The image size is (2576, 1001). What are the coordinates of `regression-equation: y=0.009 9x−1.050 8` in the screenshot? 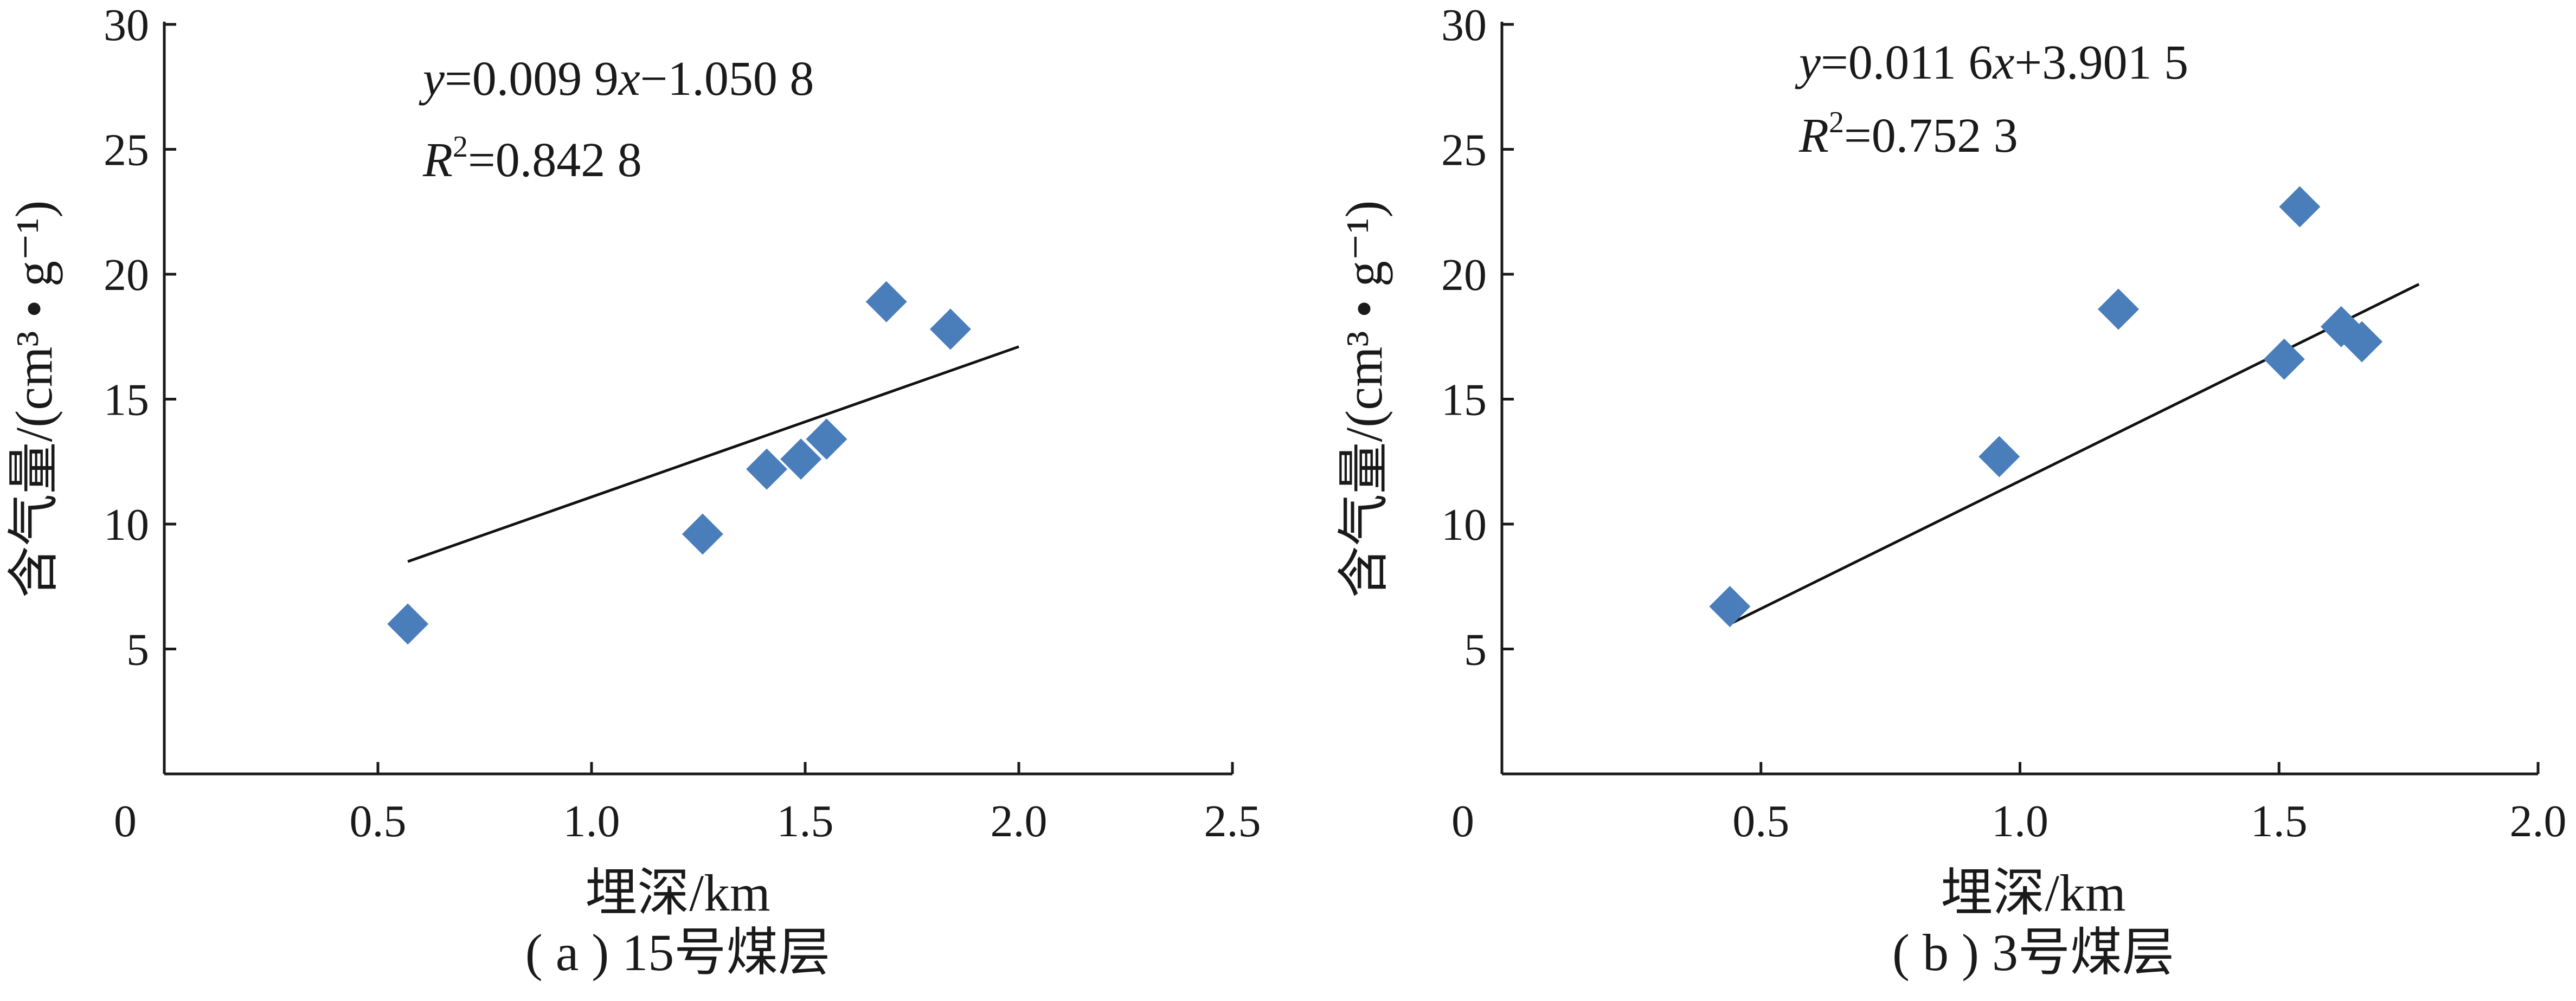 It's located at (617, 79).